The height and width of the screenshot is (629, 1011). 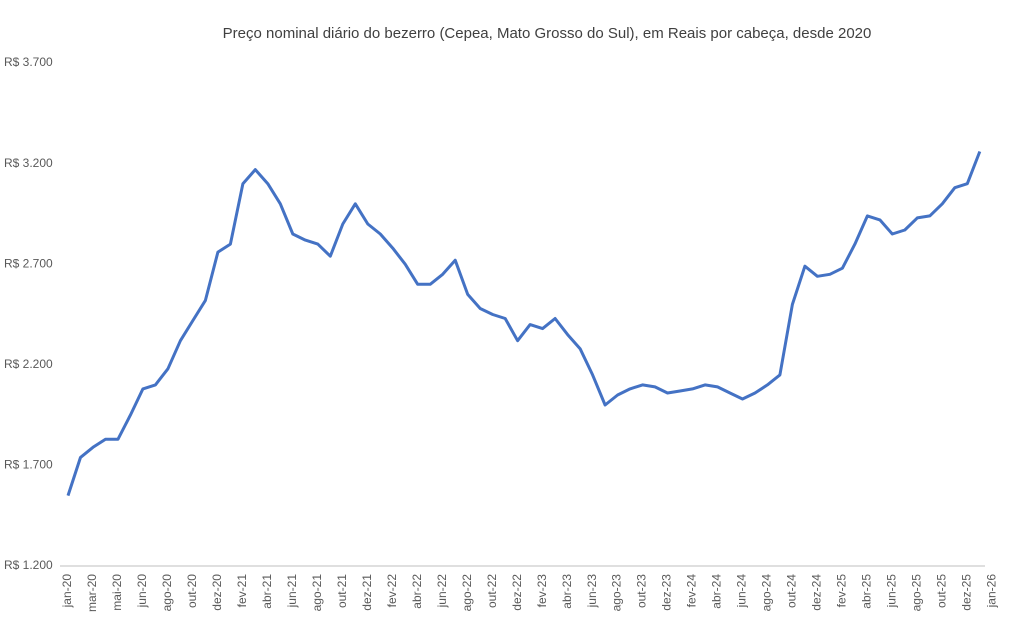 I want to click on x-tick-label: dez-23, so click(x=667, y=592).